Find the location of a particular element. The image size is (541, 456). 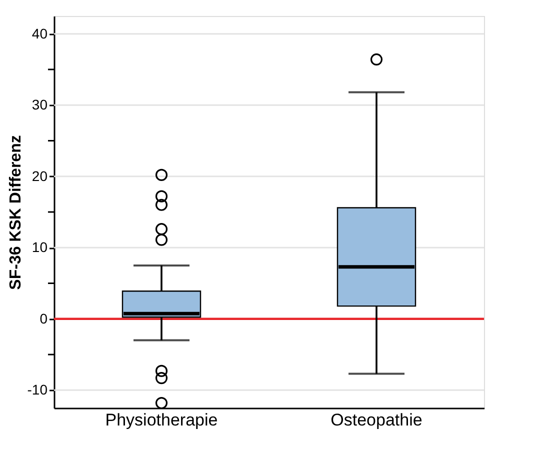

x-tick-label: Physiotherapie is located at coordinates (161, 420).